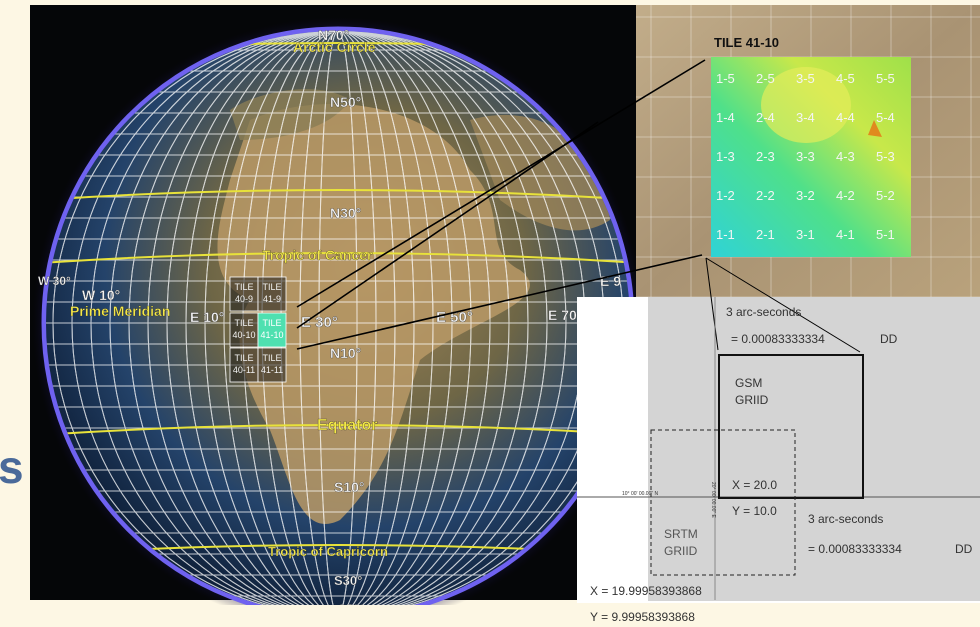  What do you see at coordinates (805, 156) in the screenshot?
I see `subtile-label: 3-3` at bounding box center [805, 156].